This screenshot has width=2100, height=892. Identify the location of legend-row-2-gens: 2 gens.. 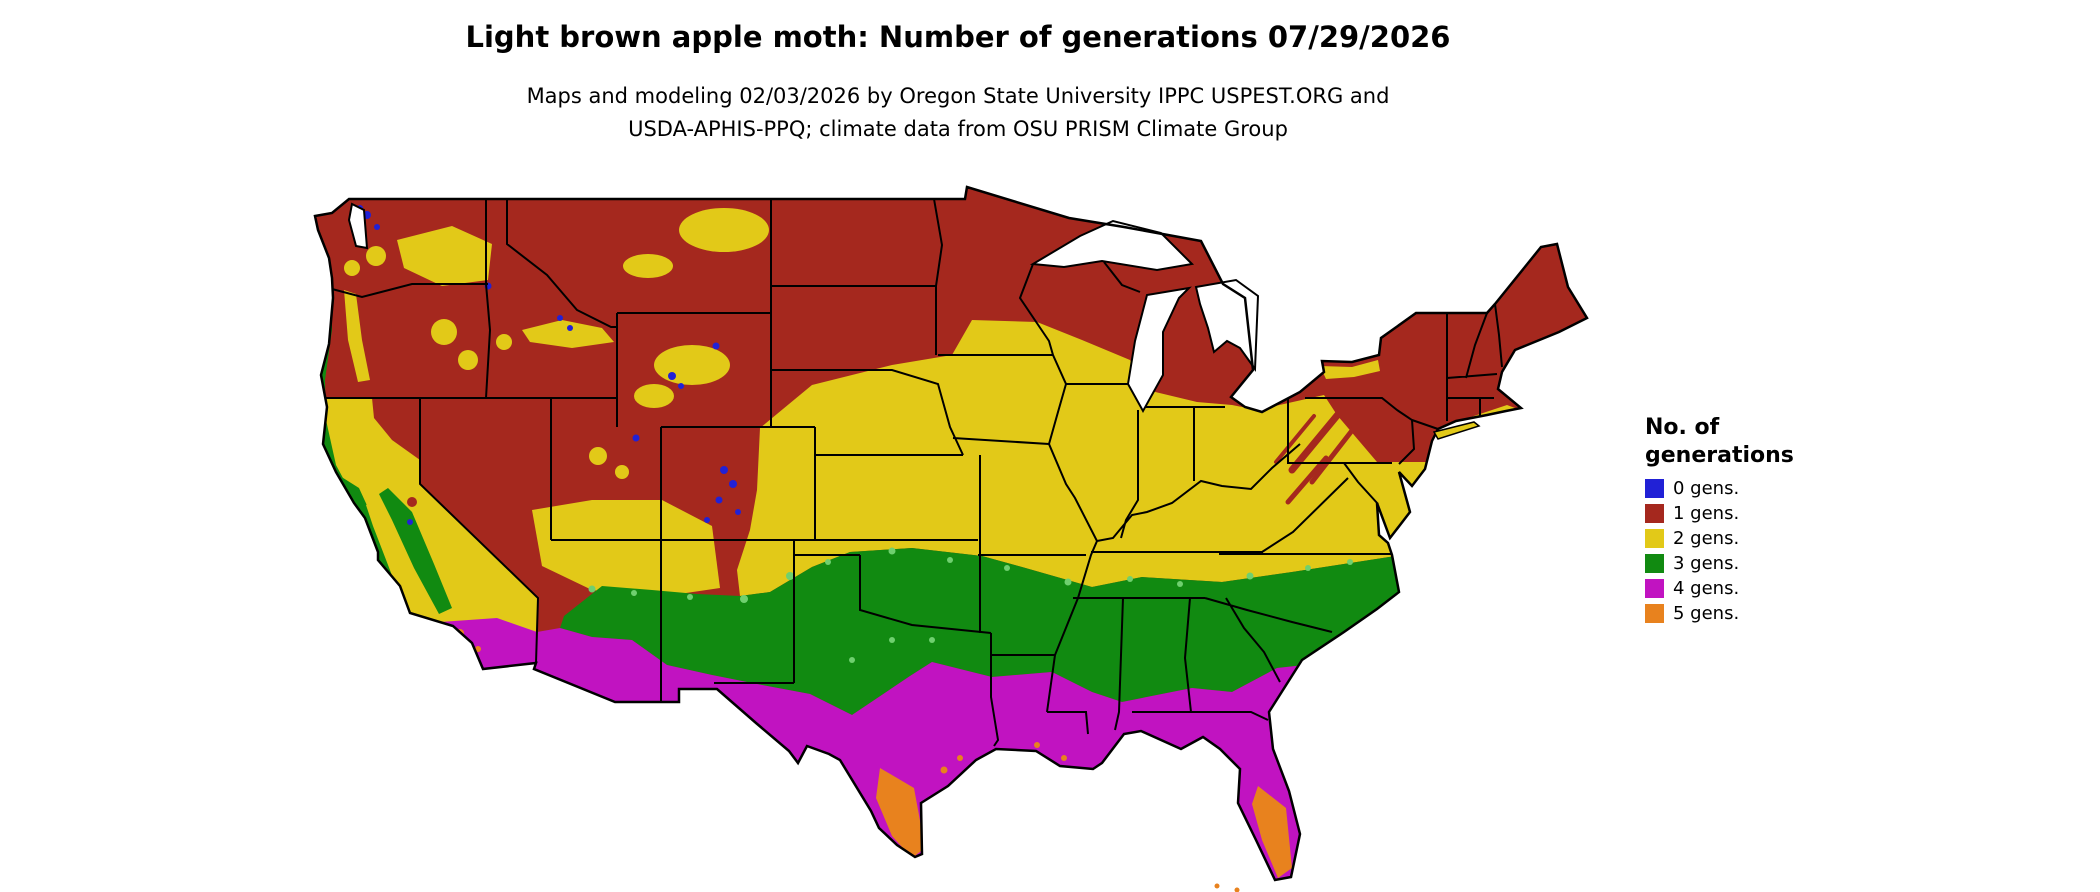
(1719, 538).